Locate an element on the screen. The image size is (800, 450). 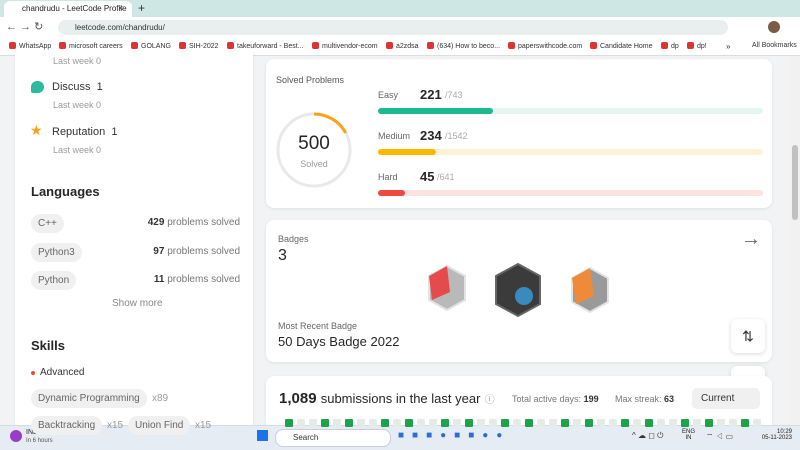
clock: 10:29 05-11-2023 is located at coordinates (773, 435).